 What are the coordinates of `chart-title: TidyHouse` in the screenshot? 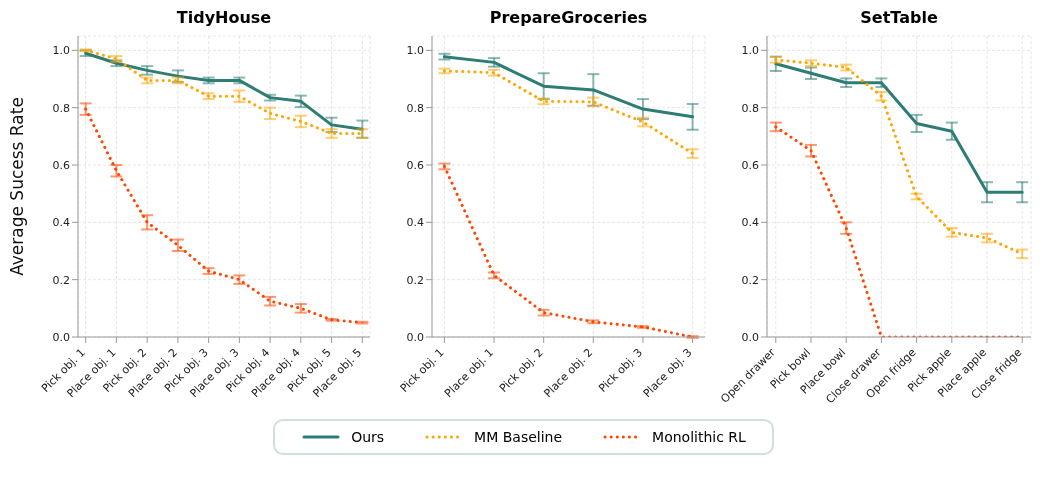 It's located at (224, 18).